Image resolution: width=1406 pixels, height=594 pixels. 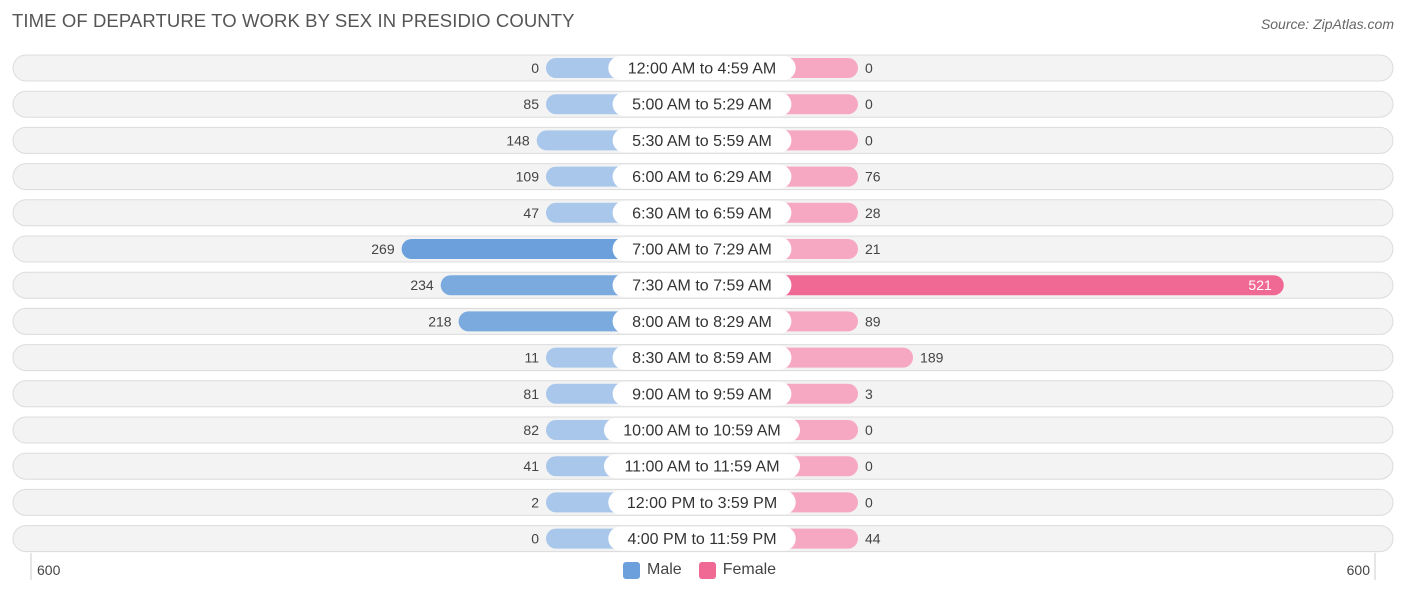 I want to click on category-label: 9:00 AM to 9:59 AM, so click(x=702, y=394).